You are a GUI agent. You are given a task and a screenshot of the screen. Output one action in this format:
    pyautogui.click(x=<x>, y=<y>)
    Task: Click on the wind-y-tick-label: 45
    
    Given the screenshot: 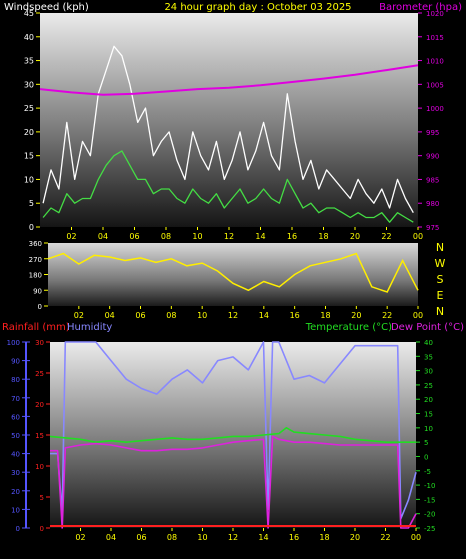 What is the action you would take?
    pyautogui.click(x=29, y=13)
    